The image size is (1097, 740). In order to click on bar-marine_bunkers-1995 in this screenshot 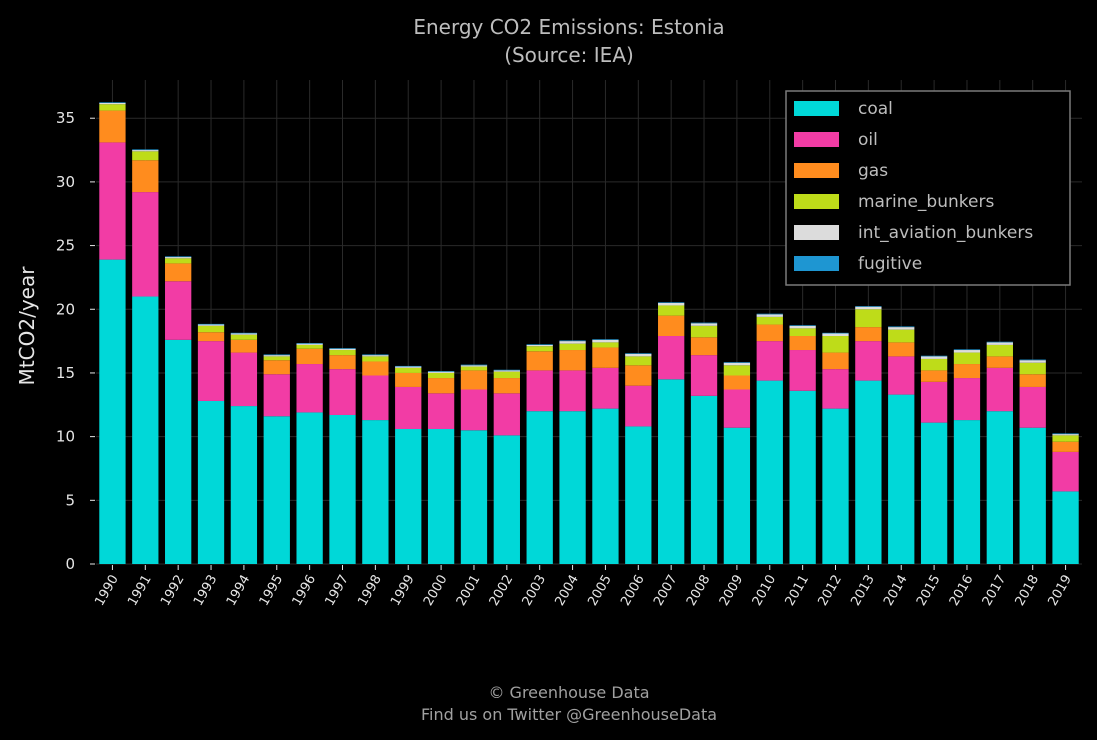, I will do `click(276, 358)`.